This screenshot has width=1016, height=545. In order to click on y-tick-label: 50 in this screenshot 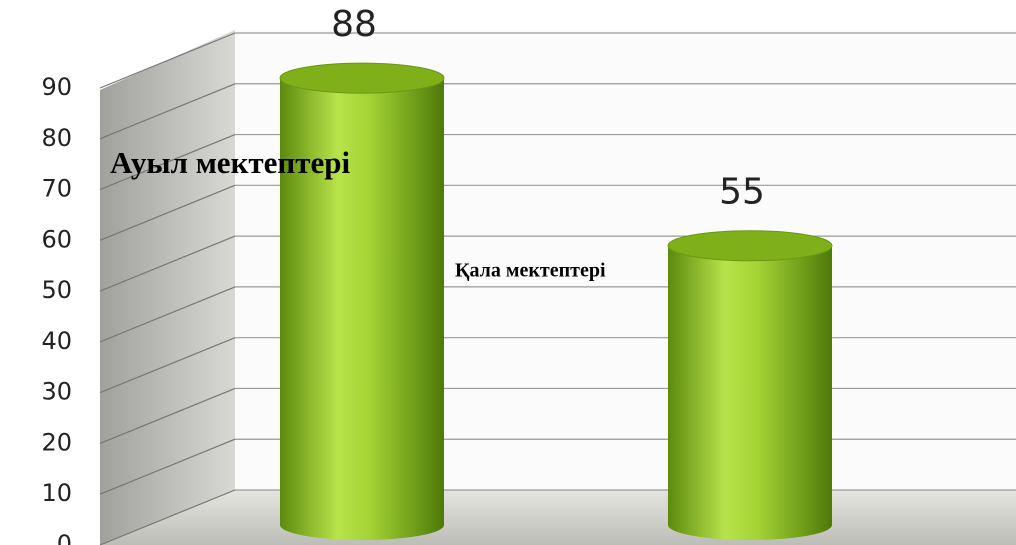, I will do `click(56, 290)`.